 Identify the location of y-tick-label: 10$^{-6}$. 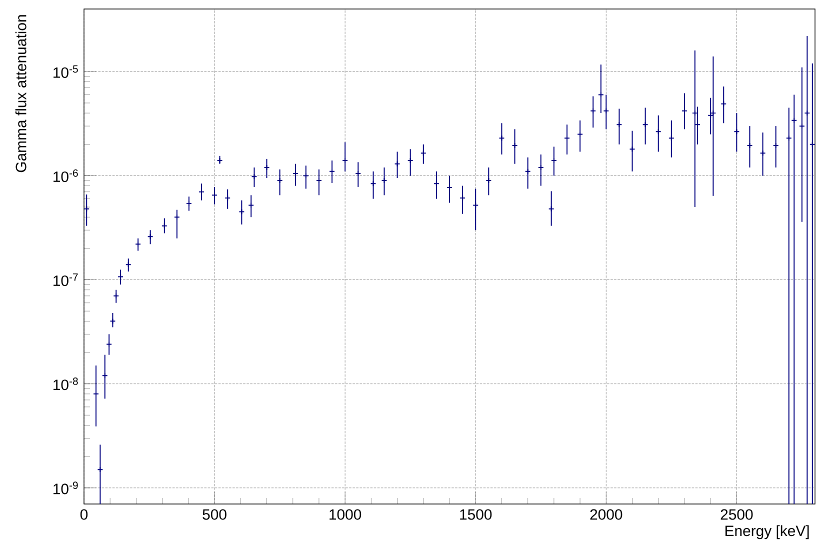
(66, 175).